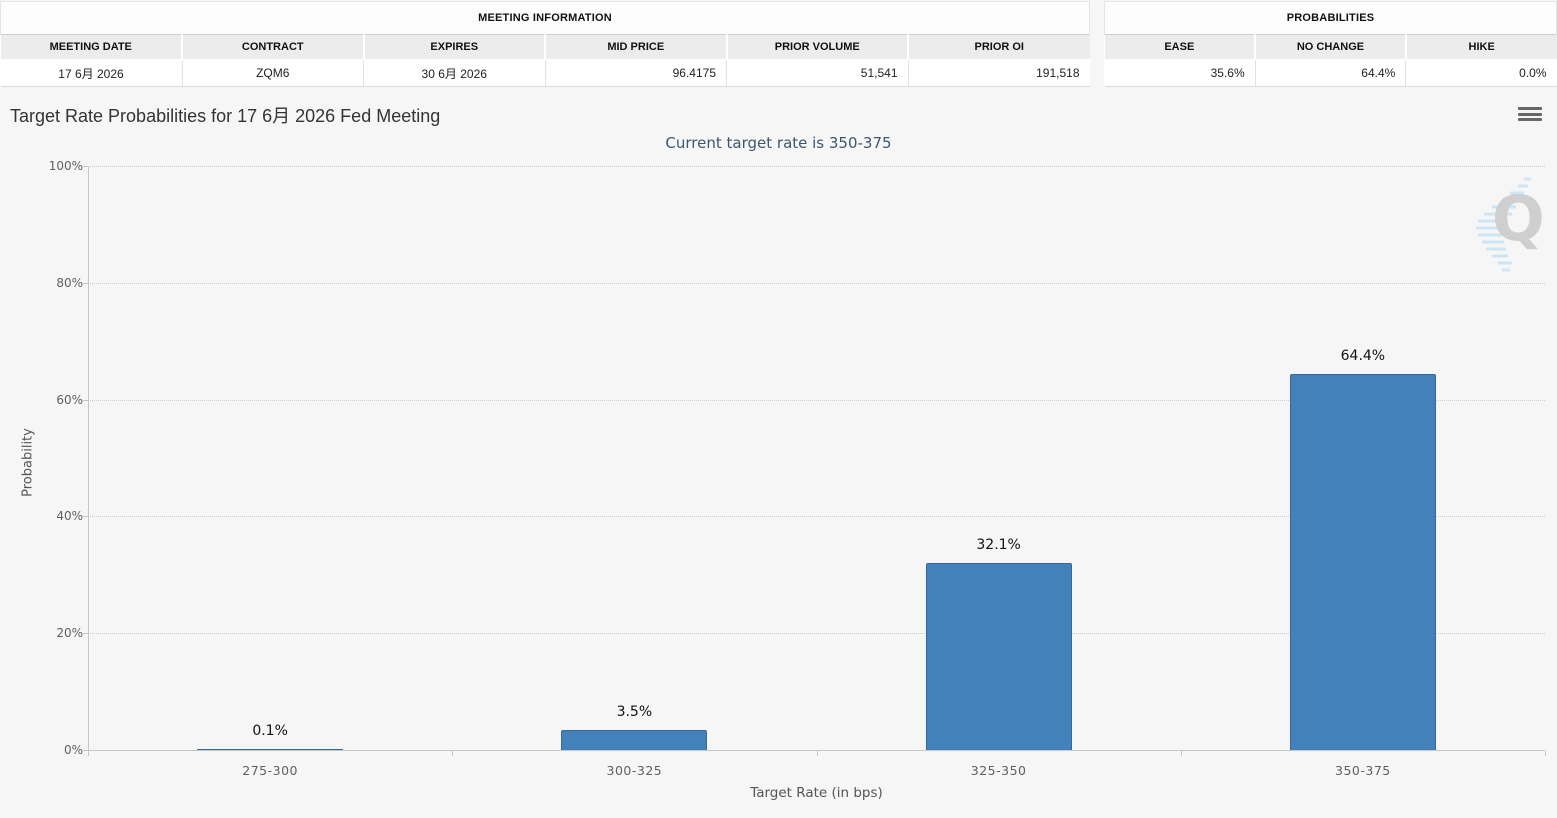  Describe the element at coordinates (91, 73) in the screenshot. I see `meeting-value-cell-0: 17 6月 2026` at that location.